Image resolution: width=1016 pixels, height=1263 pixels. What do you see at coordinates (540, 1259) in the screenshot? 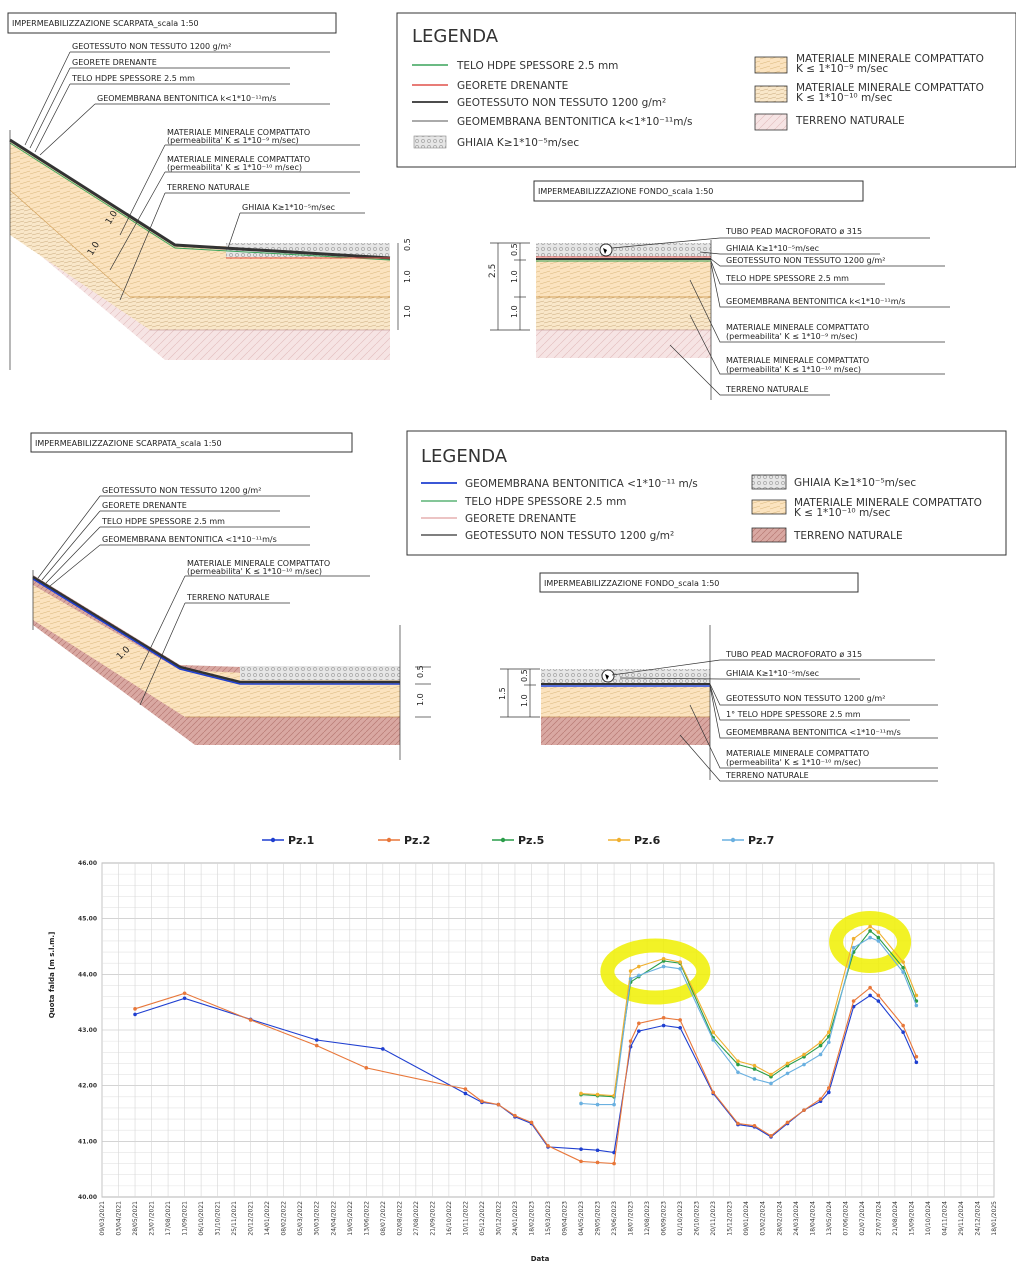
I see `x-axis-label: Data` at bounding box center [540, 1259].